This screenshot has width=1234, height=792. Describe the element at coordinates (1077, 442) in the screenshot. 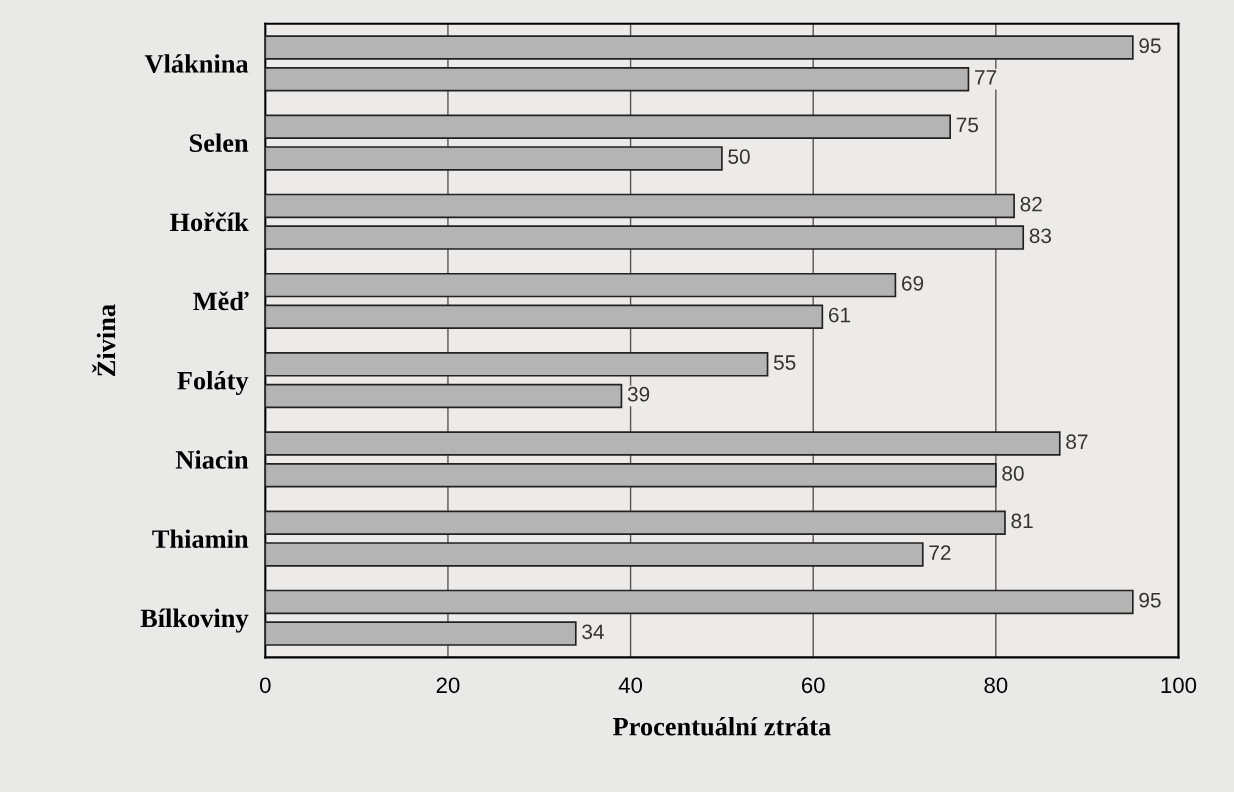

I see `data-label: 87` at that location.